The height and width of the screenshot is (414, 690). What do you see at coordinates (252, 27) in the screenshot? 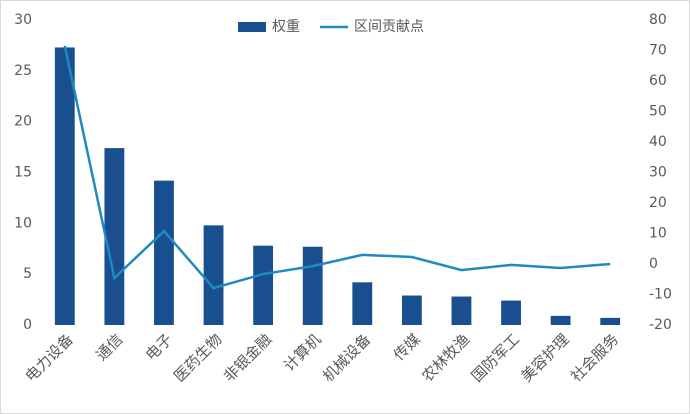
I see `legend-swatch` at bounding box center [252, 27].